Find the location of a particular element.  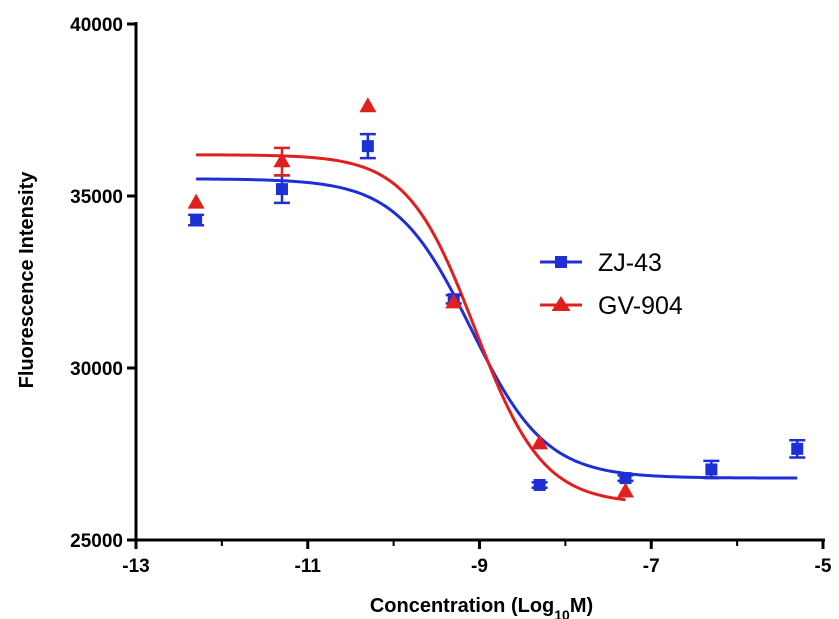

legend-marker-gv904 is located at coordinates (561, 303).